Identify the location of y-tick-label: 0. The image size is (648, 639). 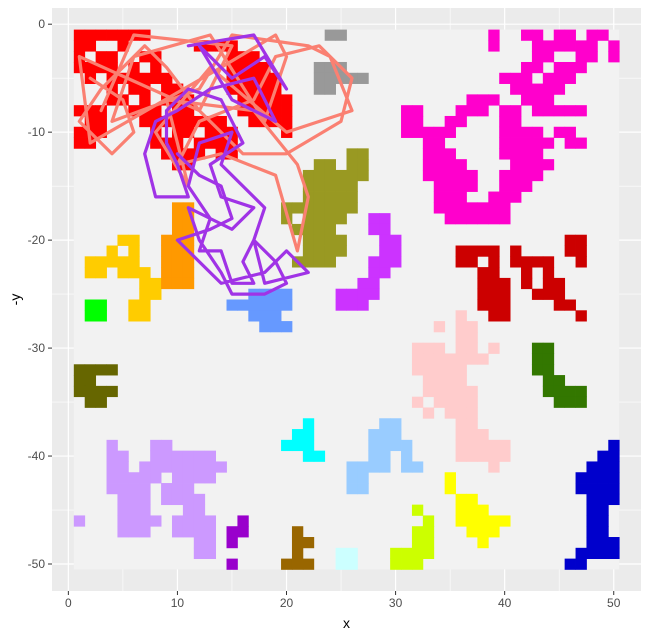
(41, 24).